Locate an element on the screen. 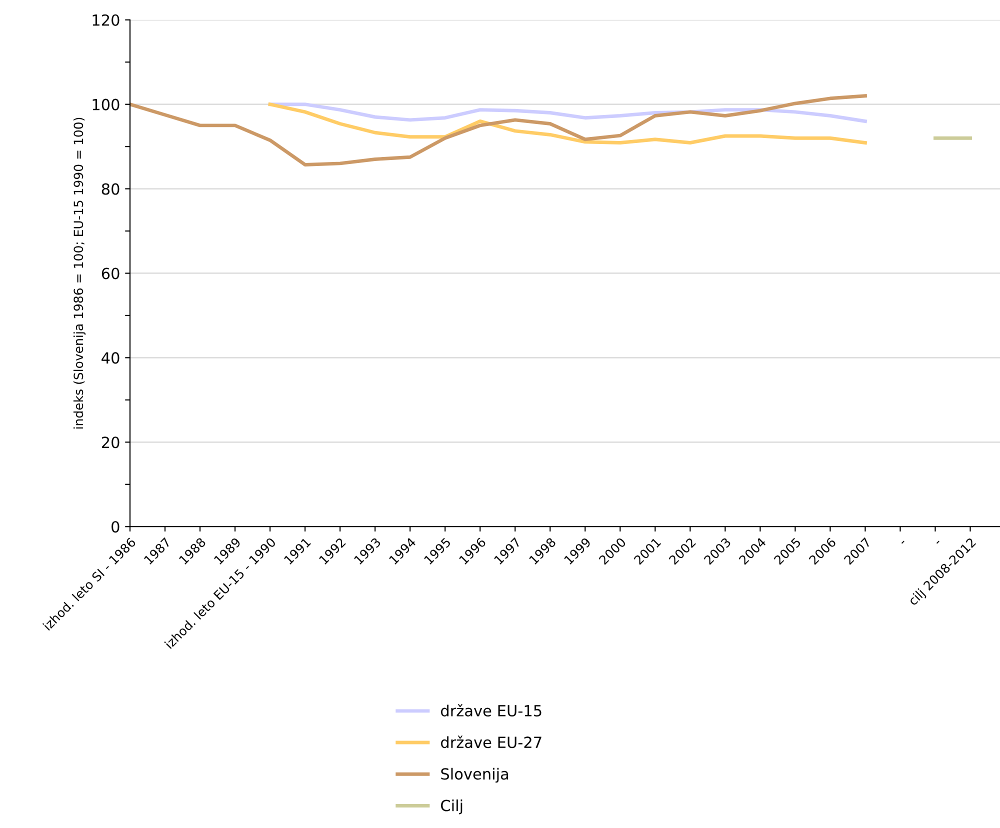 This screenshot has width=1000, height=828. y-tick-label: 60 is located at coordinates (111, 274).